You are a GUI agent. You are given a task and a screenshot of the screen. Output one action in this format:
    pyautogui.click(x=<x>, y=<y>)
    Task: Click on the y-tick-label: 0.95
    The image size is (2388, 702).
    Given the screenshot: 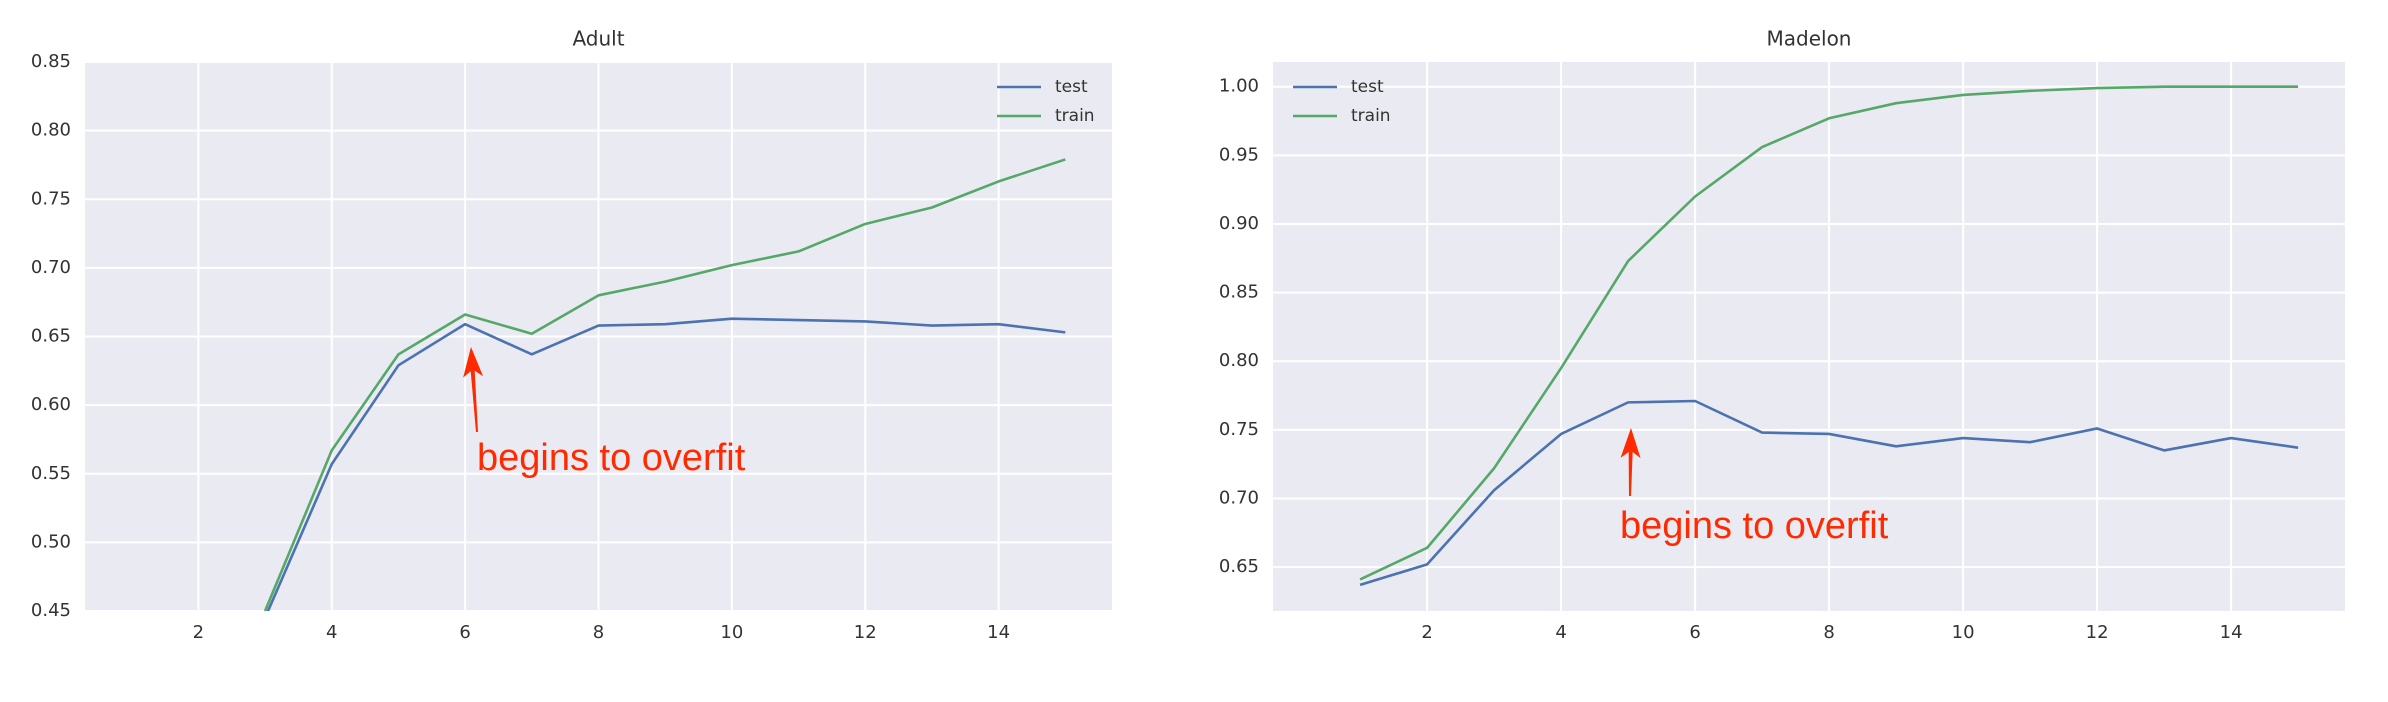 What is the action you would take?
    pyautogui.click(x=1239, y=154)
    